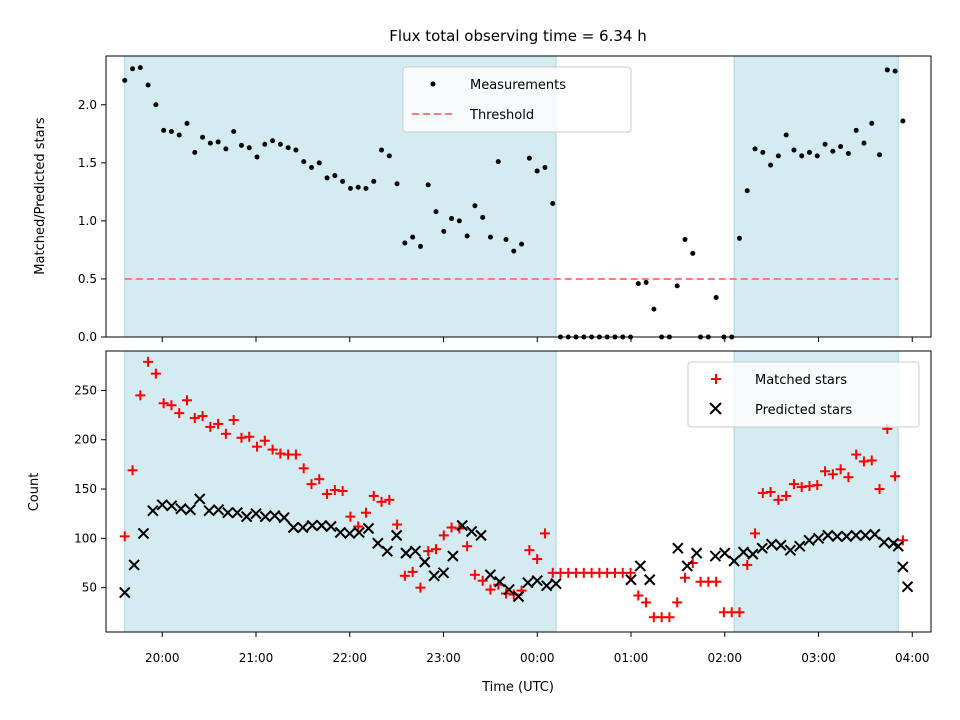  Describe the element at coordinates (517, 99) in the screenshot. I see `ratio-legend: Measurements Threshold` at that location.